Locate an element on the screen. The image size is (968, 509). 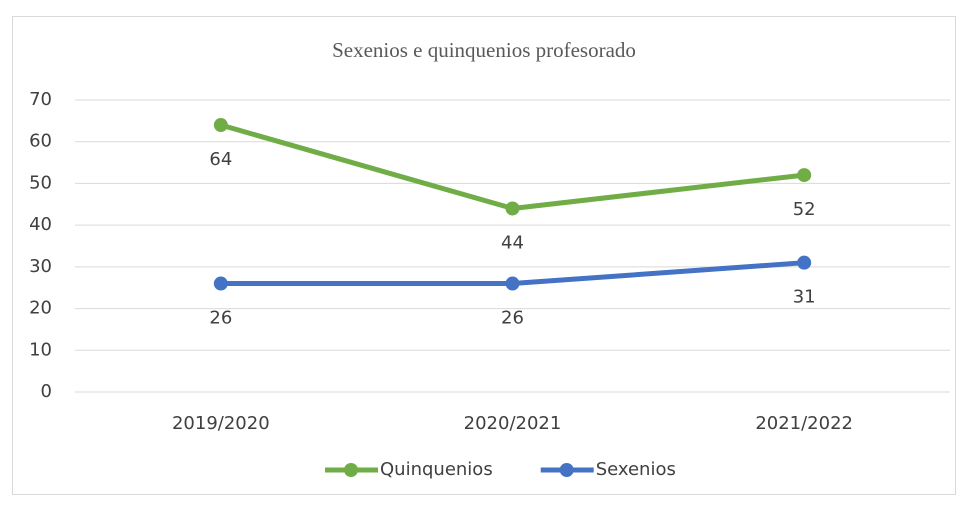
y-tick-label: 30 is located at coordinates (40, 266).